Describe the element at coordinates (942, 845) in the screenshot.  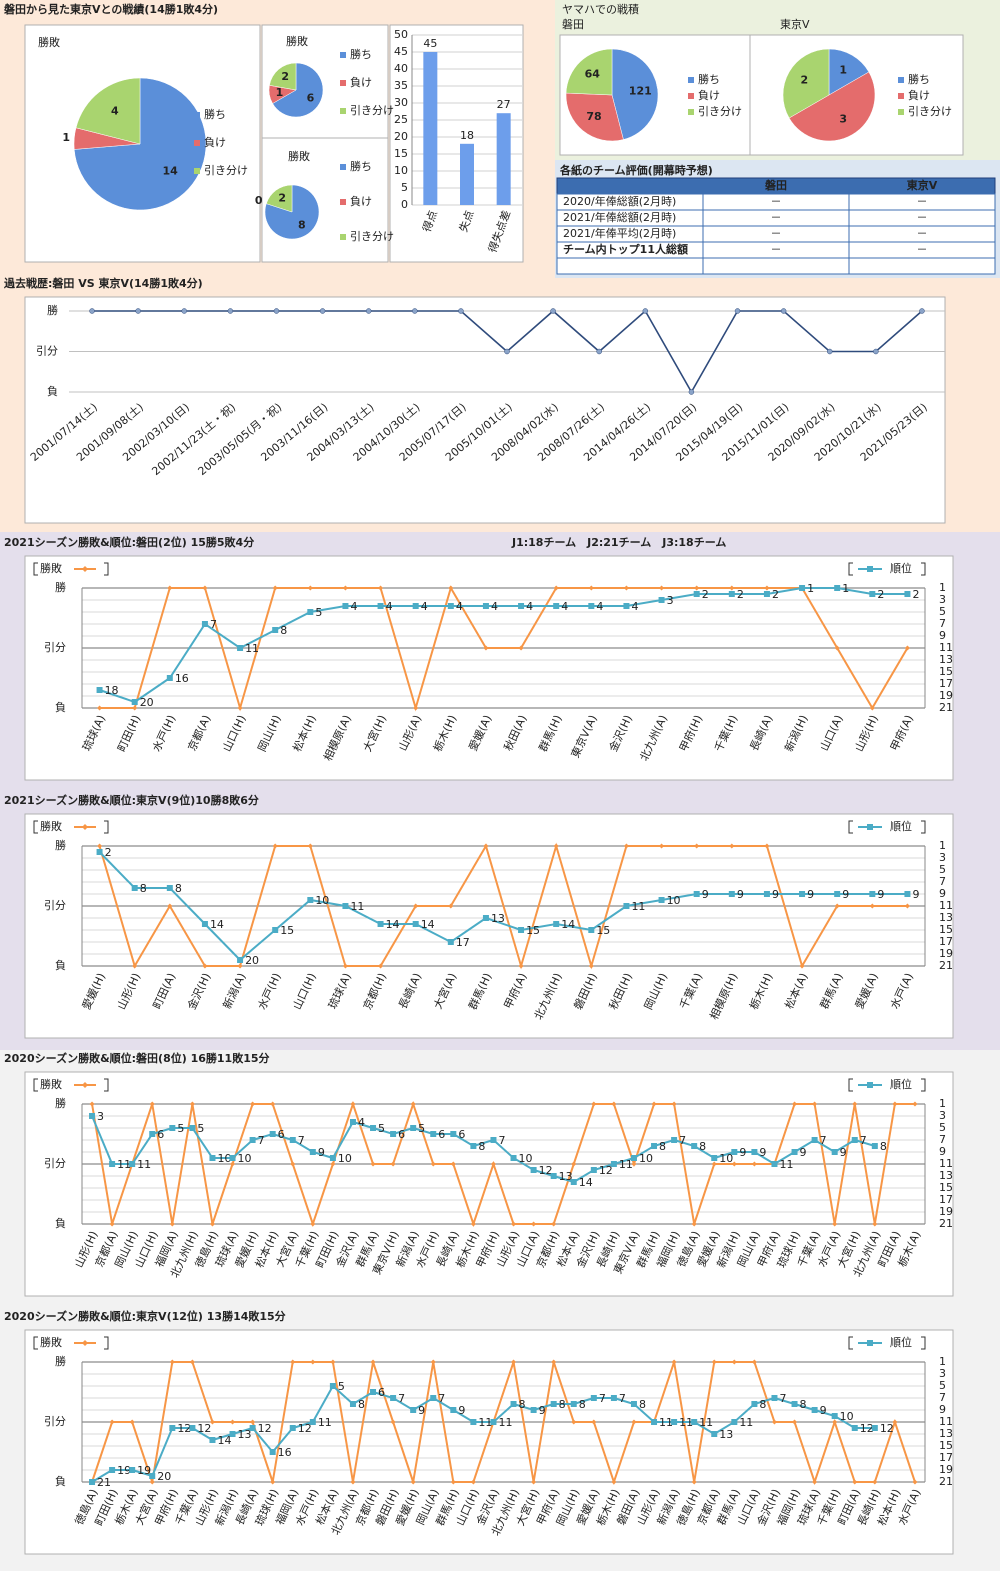
I see `y2-tick-label: 1` at that location.